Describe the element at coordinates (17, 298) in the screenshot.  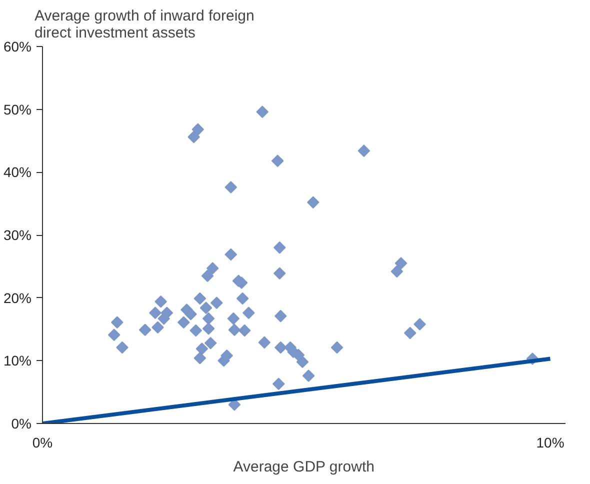
I see `y-tick-label: 20%` at that location.